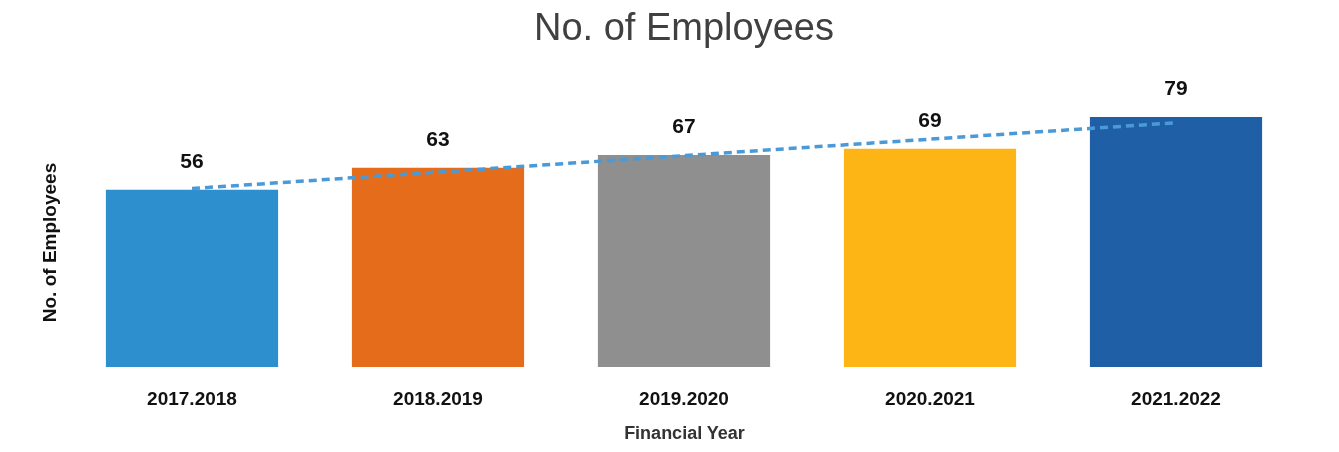 The width and height of the screenshot is (1339, 452). What do you see at coordinates (438, 138) in the screenshot?
I see `data-label: 63` at bounding box center [438, 138].